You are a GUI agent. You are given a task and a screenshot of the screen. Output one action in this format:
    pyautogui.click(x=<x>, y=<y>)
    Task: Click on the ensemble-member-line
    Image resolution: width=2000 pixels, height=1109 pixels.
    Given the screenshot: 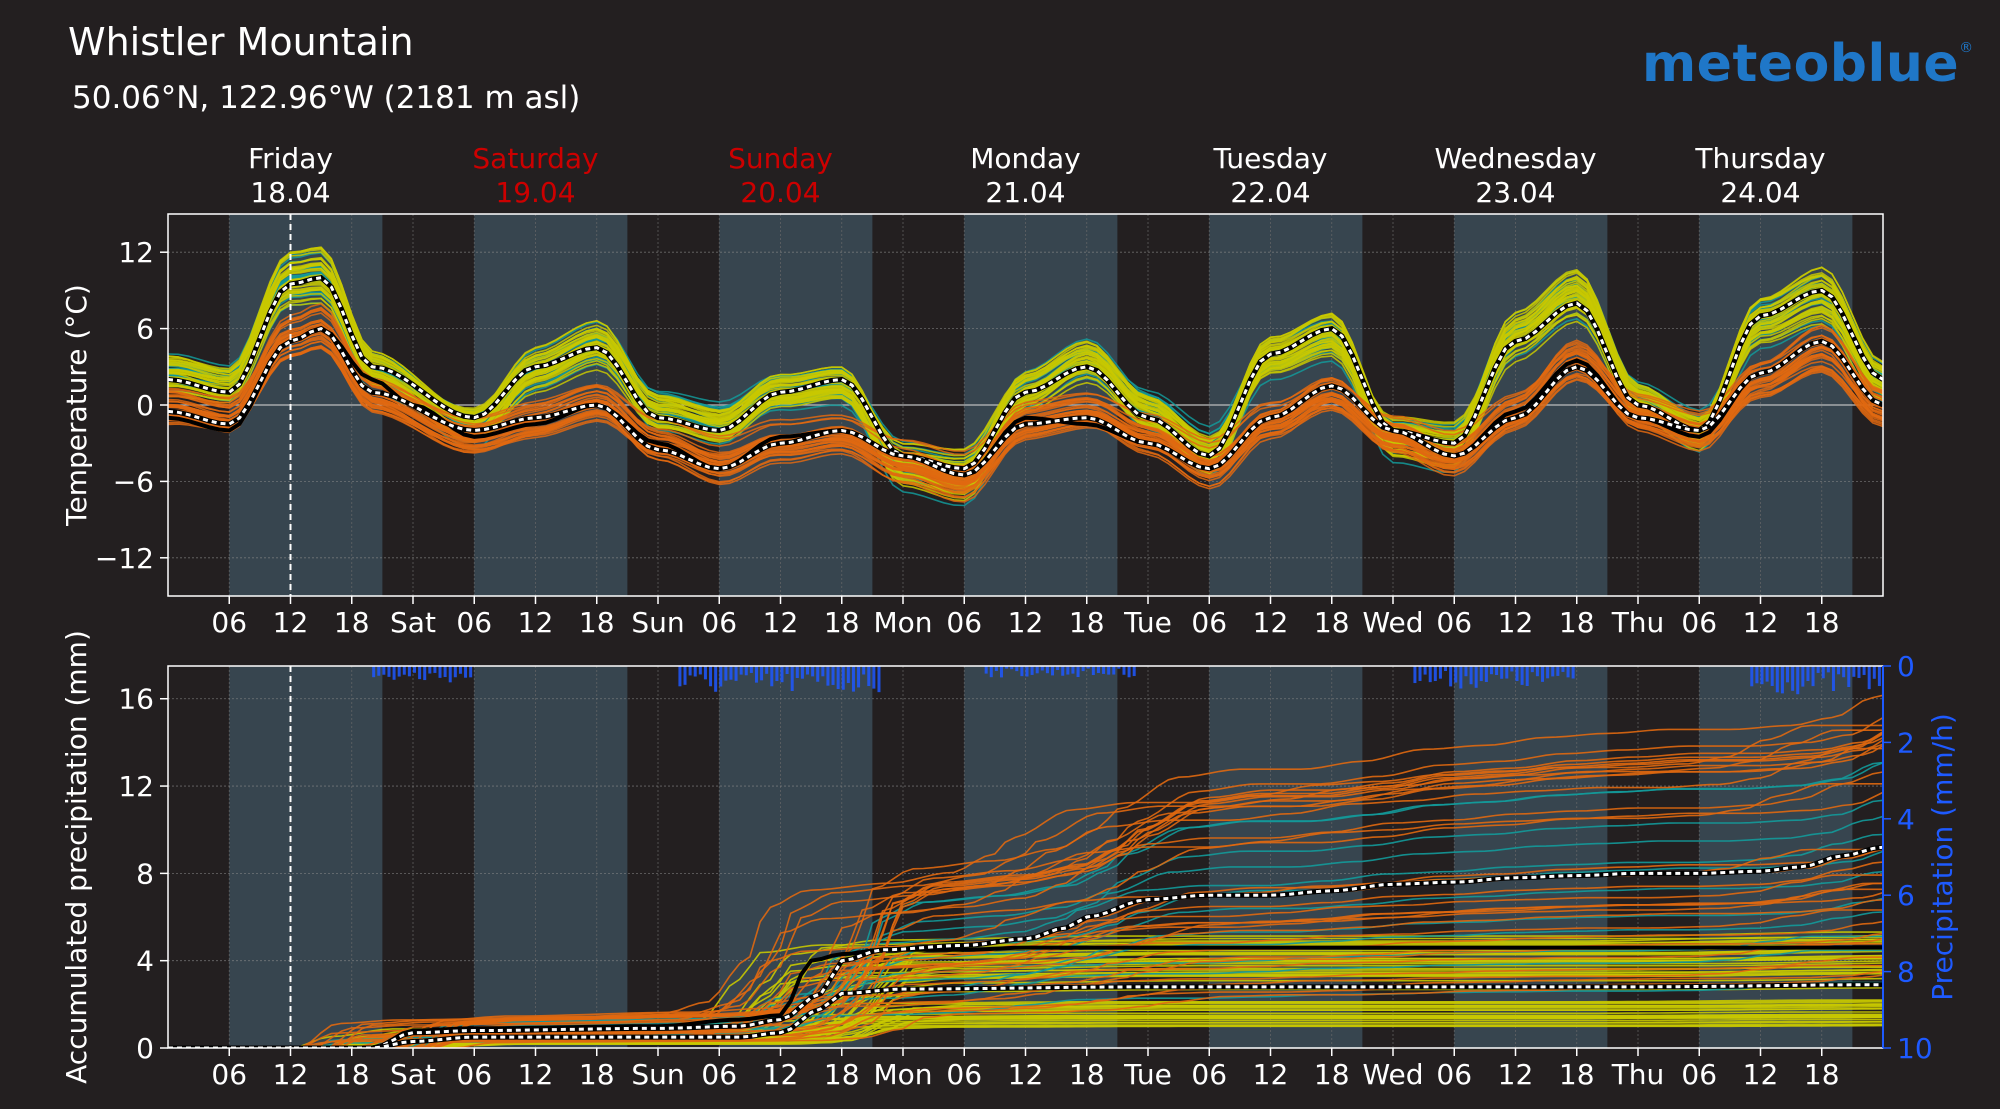 What is the action you would take?
    pyautogui.click(x=1025, y=391)
    